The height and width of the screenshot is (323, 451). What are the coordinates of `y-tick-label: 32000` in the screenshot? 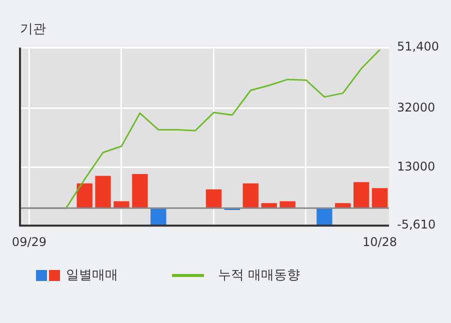 It's located at (416, 107).